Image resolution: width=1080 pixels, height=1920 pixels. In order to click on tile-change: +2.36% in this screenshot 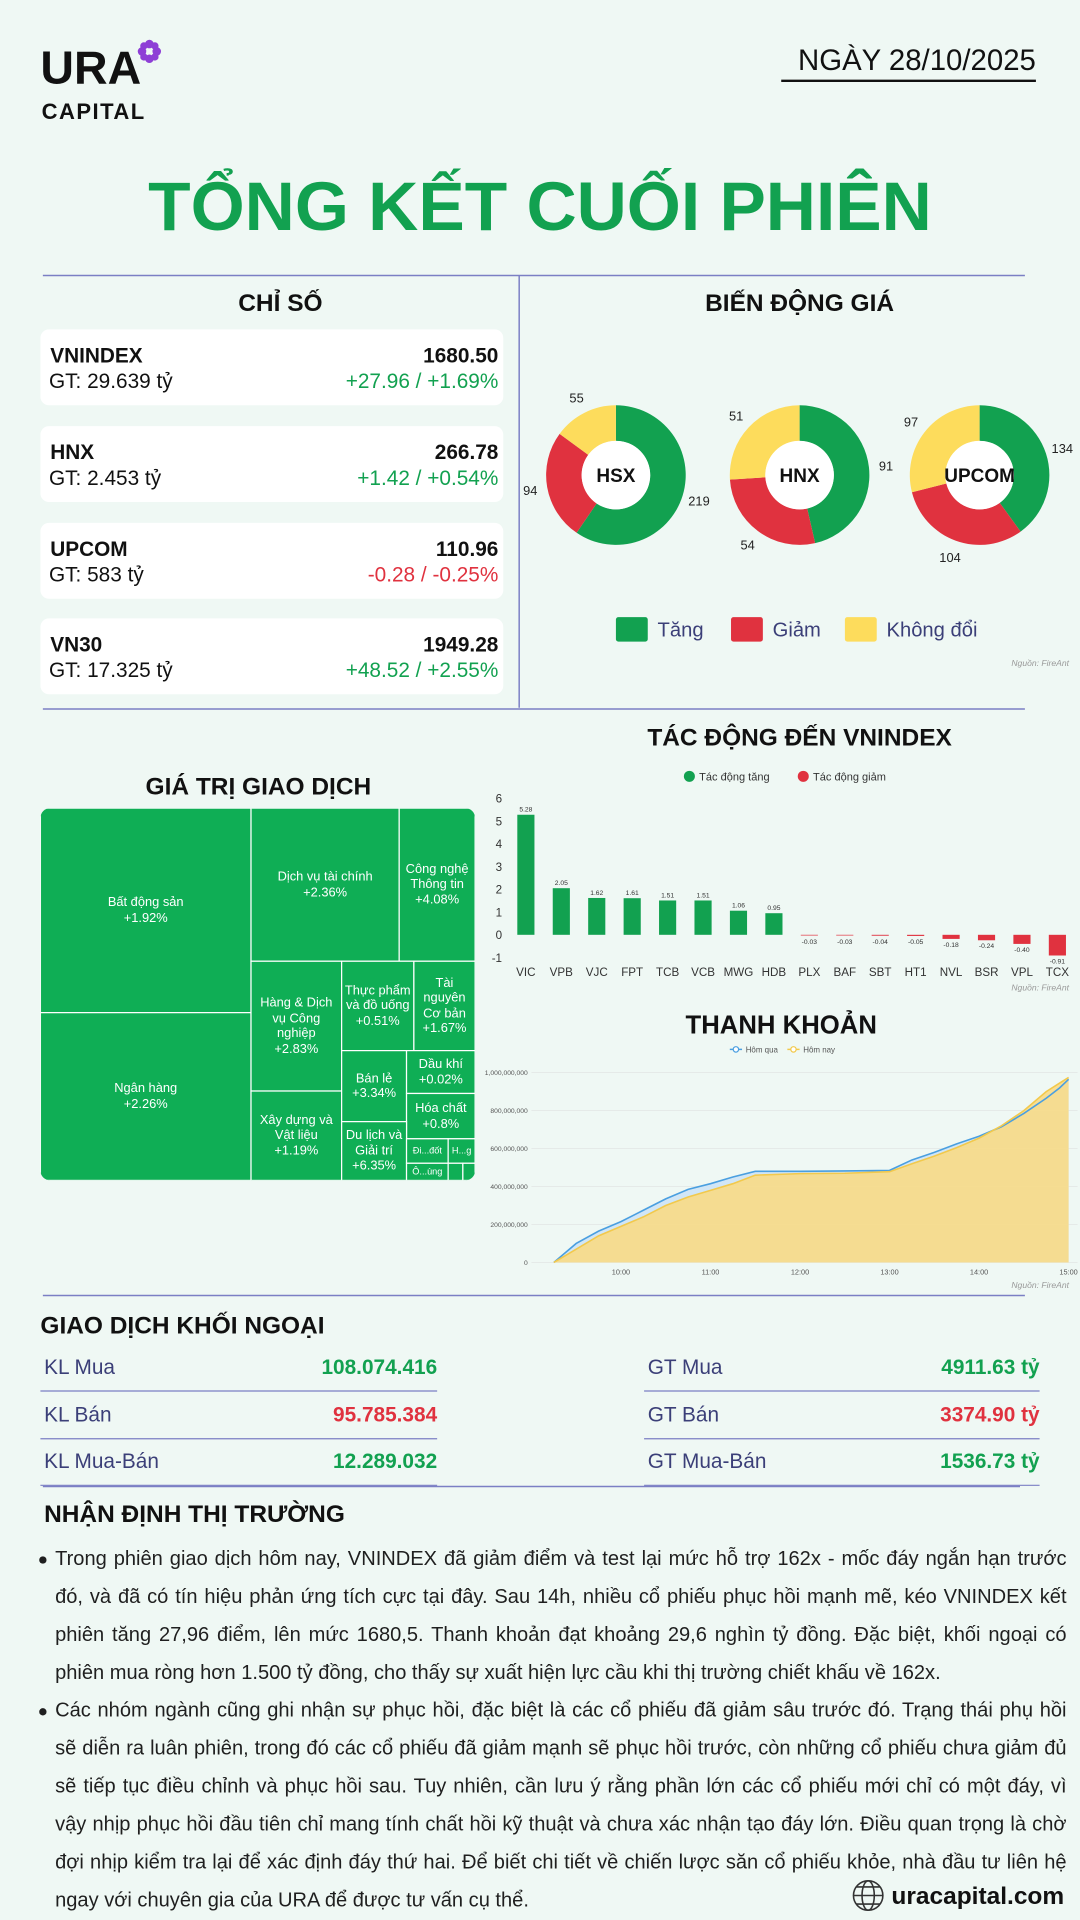, I will do `click(325, 892)`.